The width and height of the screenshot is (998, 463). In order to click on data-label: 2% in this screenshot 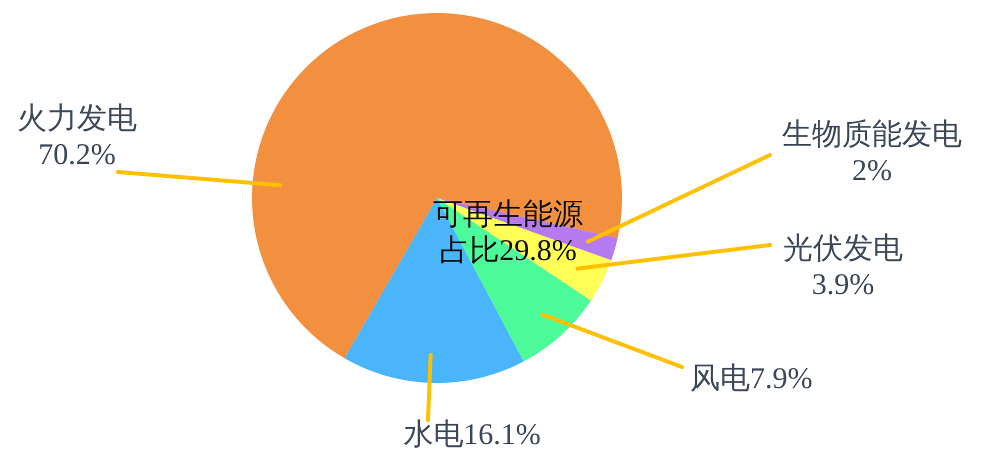, I will do `click(872, 170)`.